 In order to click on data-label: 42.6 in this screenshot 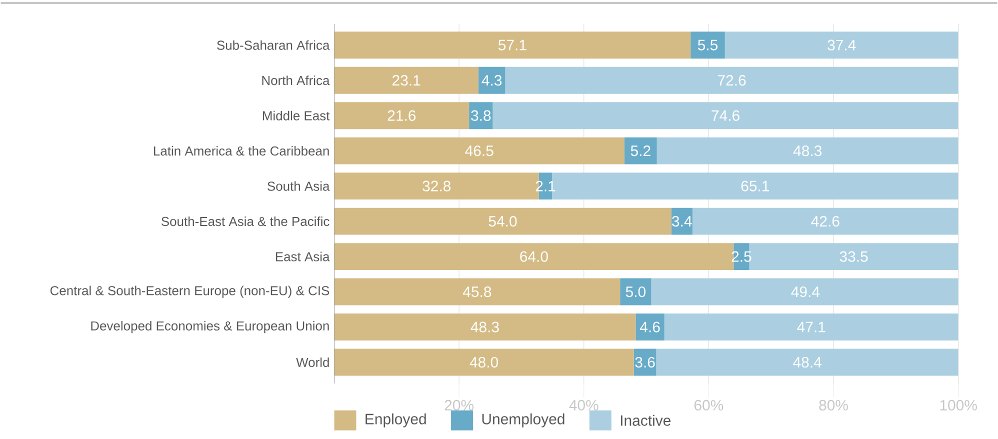, I will do `click(825, 221)`.